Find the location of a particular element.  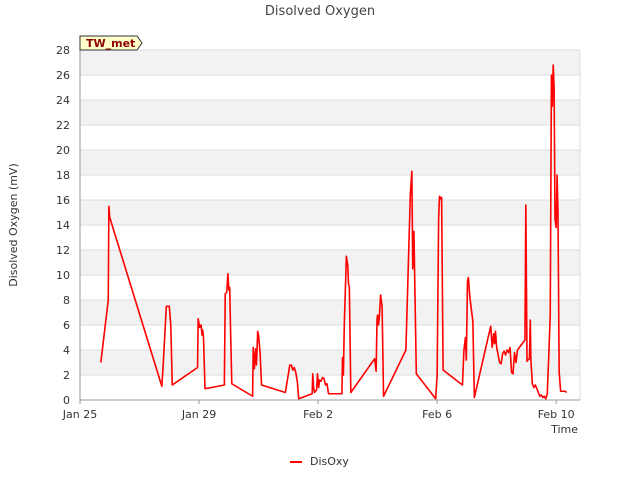

x-tick-labels: Jan 25 Jan 29 Feb 2 Feb 6 Feb 10 is located at coordinates (318, 410).